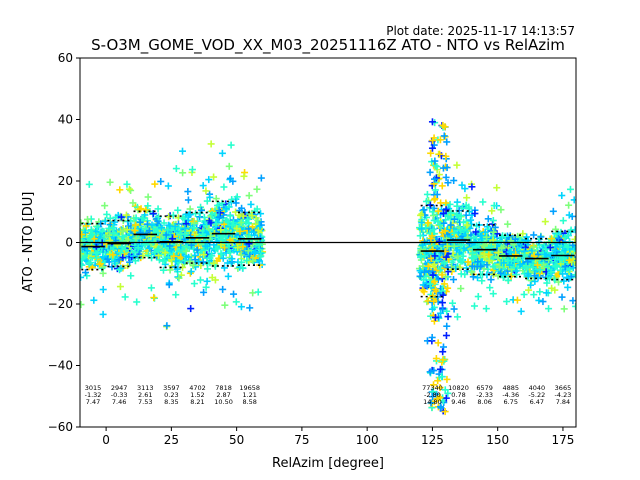 The width and height of the screenshot is (640, 480). What do you see at coordinates (510, 402) in the screenshot?
I see `bin-std-label: 6.75` at bounding box center [510, 402].